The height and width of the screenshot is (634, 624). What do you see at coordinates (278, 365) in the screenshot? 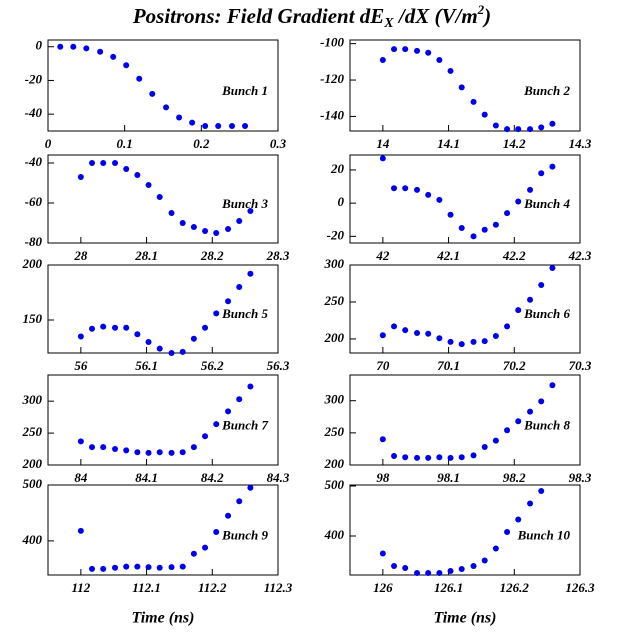
I see `x-tick-label: 56.3` at bounding box center [278, 365].